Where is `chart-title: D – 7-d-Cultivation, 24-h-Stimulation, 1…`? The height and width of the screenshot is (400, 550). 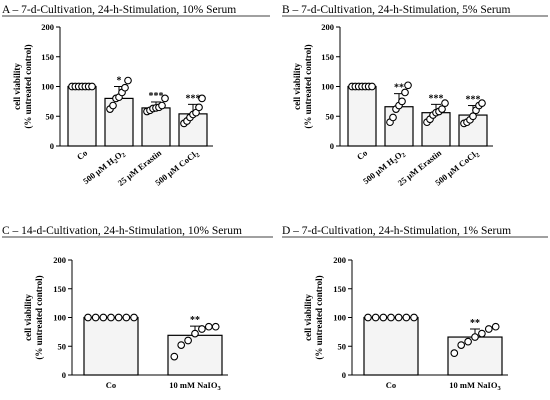
chart-title: D – 7-d-Cultivation, 24-h-Stimulation, 1… is located at coordinates (396, 231).